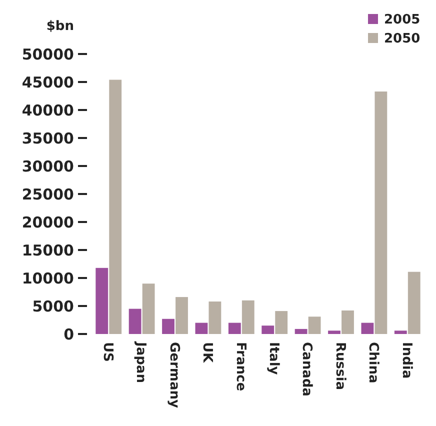  I want to click on y-tick-label: 30000, so click(48, 166).